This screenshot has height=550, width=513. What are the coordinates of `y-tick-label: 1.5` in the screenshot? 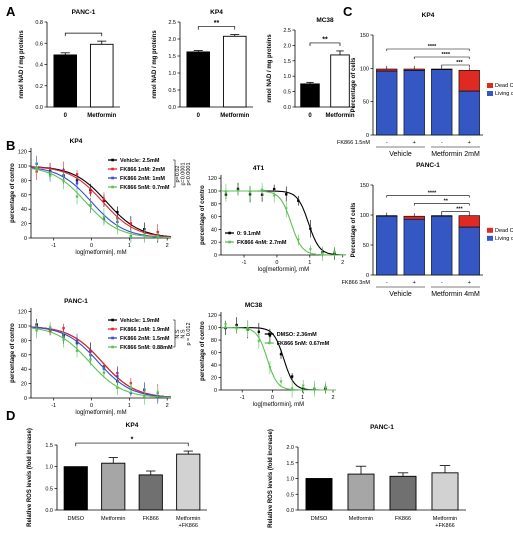 It's located at (172, 57).